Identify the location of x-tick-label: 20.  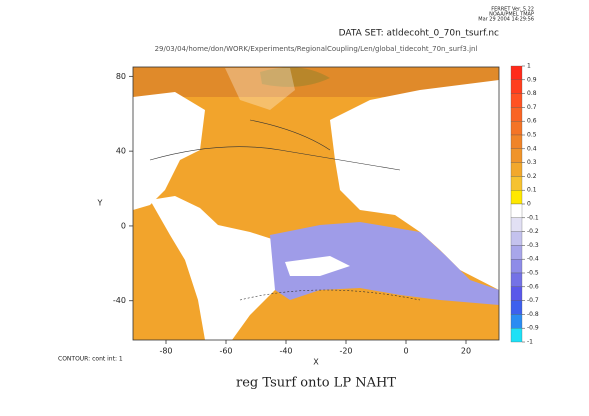
(466, 351).